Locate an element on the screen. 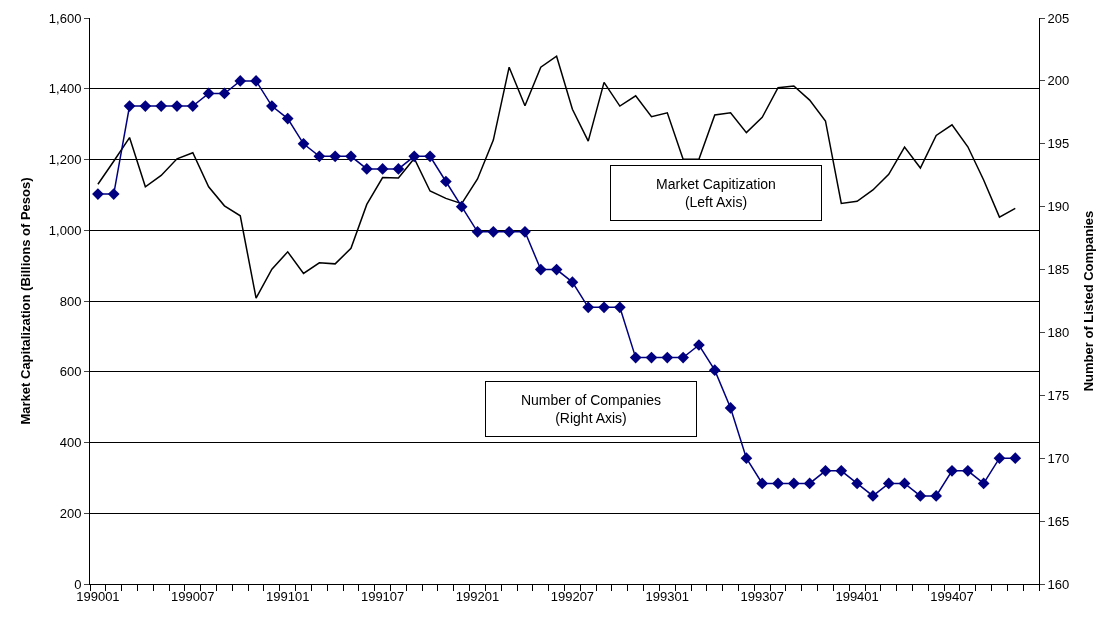  text: Market Capitization (Left Axis) is located at coordinates (716, 193).